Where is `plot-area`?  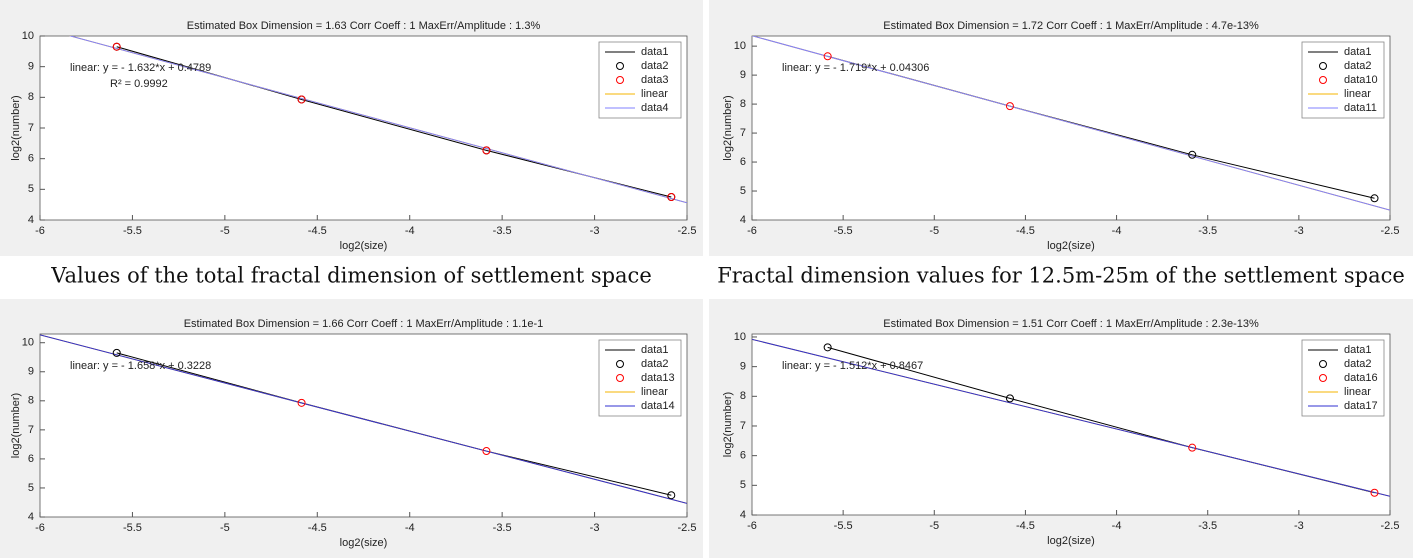 plot-area is located at coordinates (1071, 424).